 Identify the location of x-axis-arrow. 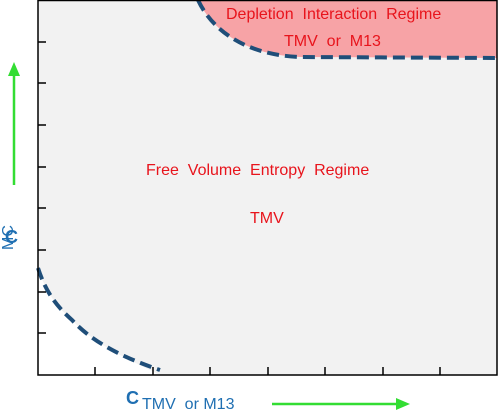
(341, 404).